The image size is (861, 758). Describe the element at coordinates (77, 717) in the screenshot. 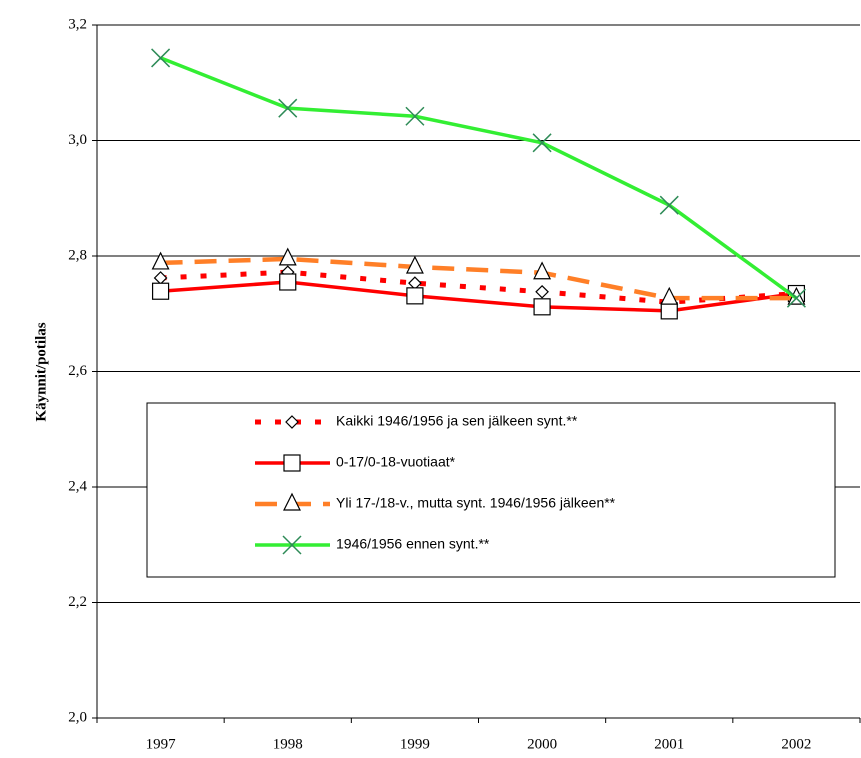

I see `y-tick-label: 2,0` at that location.